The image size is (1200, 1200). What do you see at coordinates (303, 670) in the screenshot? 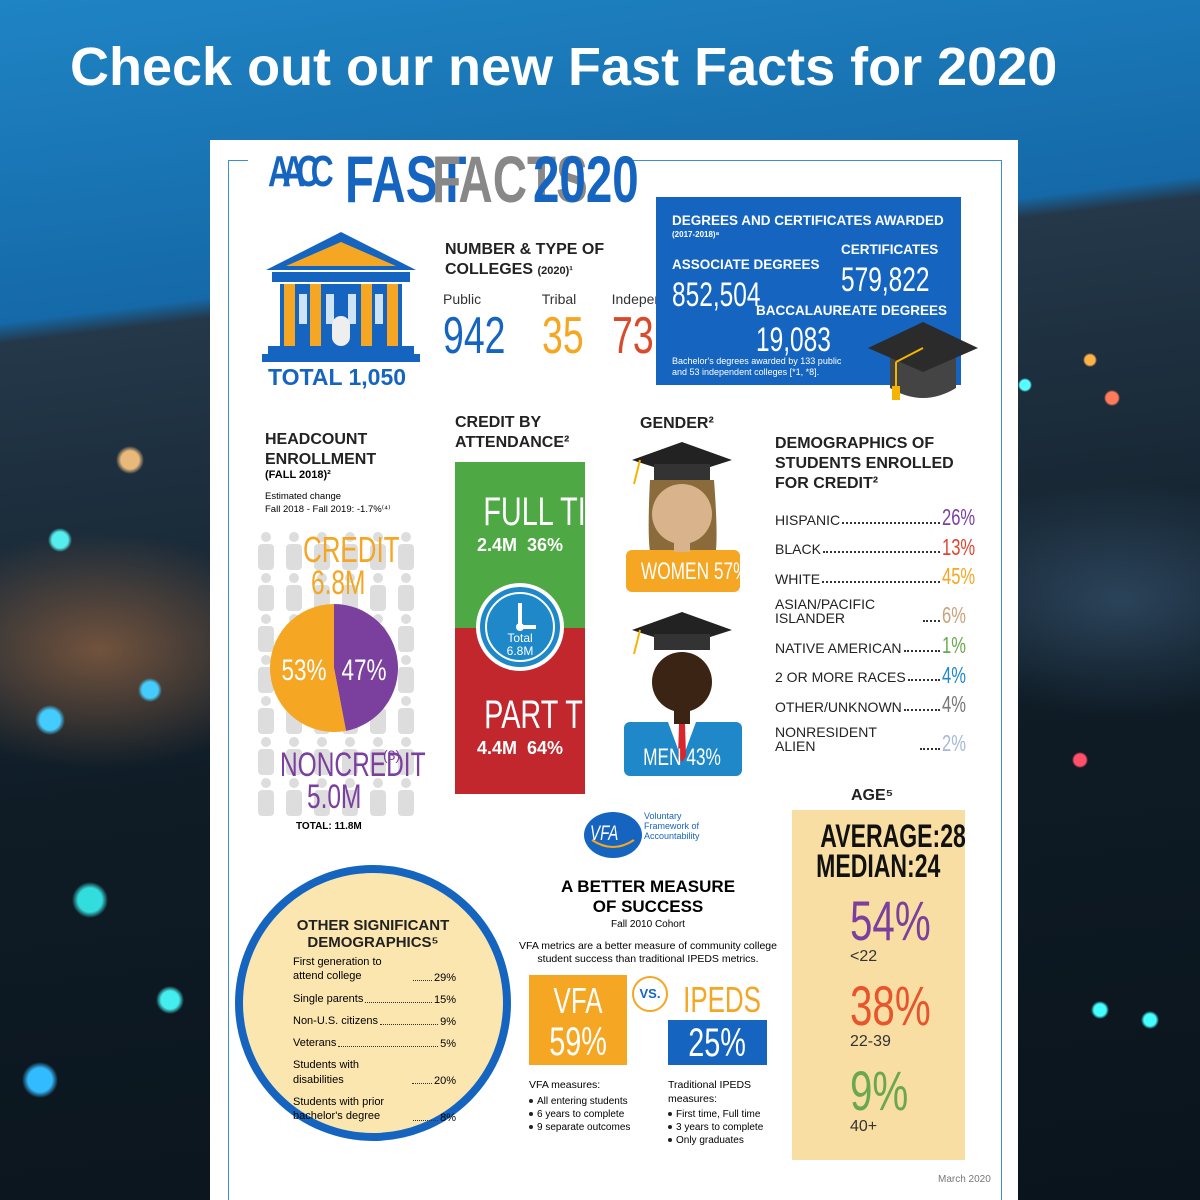
I see `pie-label: 53%` at bounding box center [303, 670].